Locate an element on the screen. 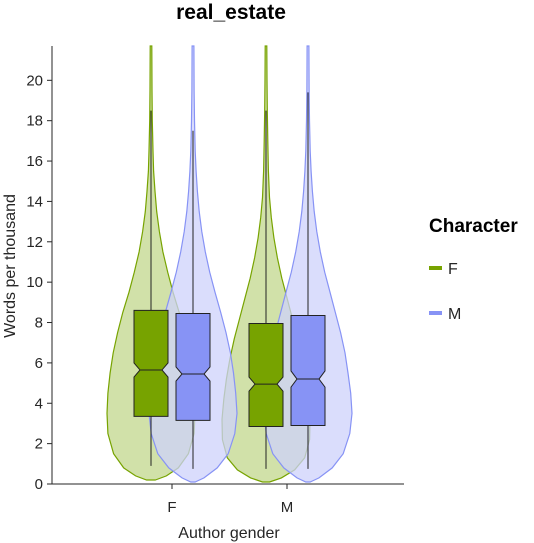  y-axis-label: Words per thousand is located at coordinates (10, 266).